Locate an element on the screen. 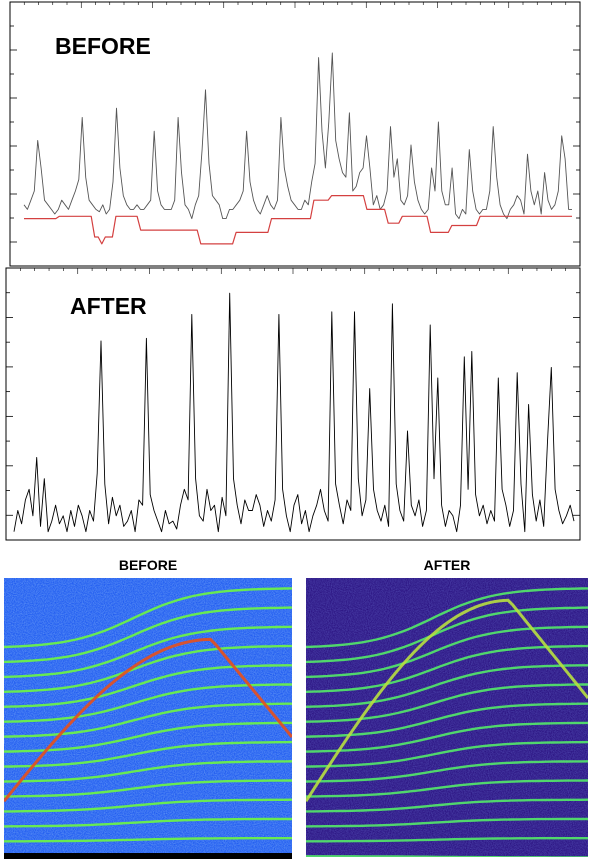  before-heatmap-crossing-arc is located at coordinates (148, 720).